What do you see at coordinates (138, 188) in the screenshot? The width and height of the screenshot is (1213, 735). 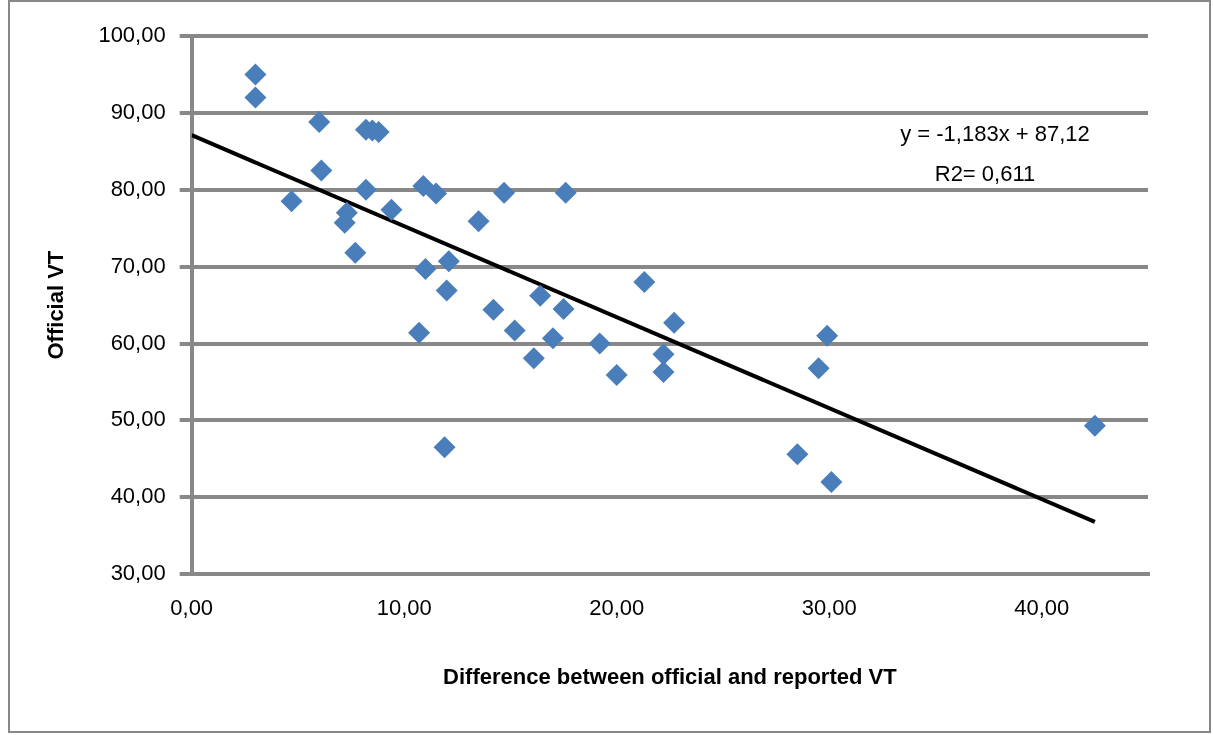 I see `y-tick-label: 80,00` at bounding box center [138, 188].